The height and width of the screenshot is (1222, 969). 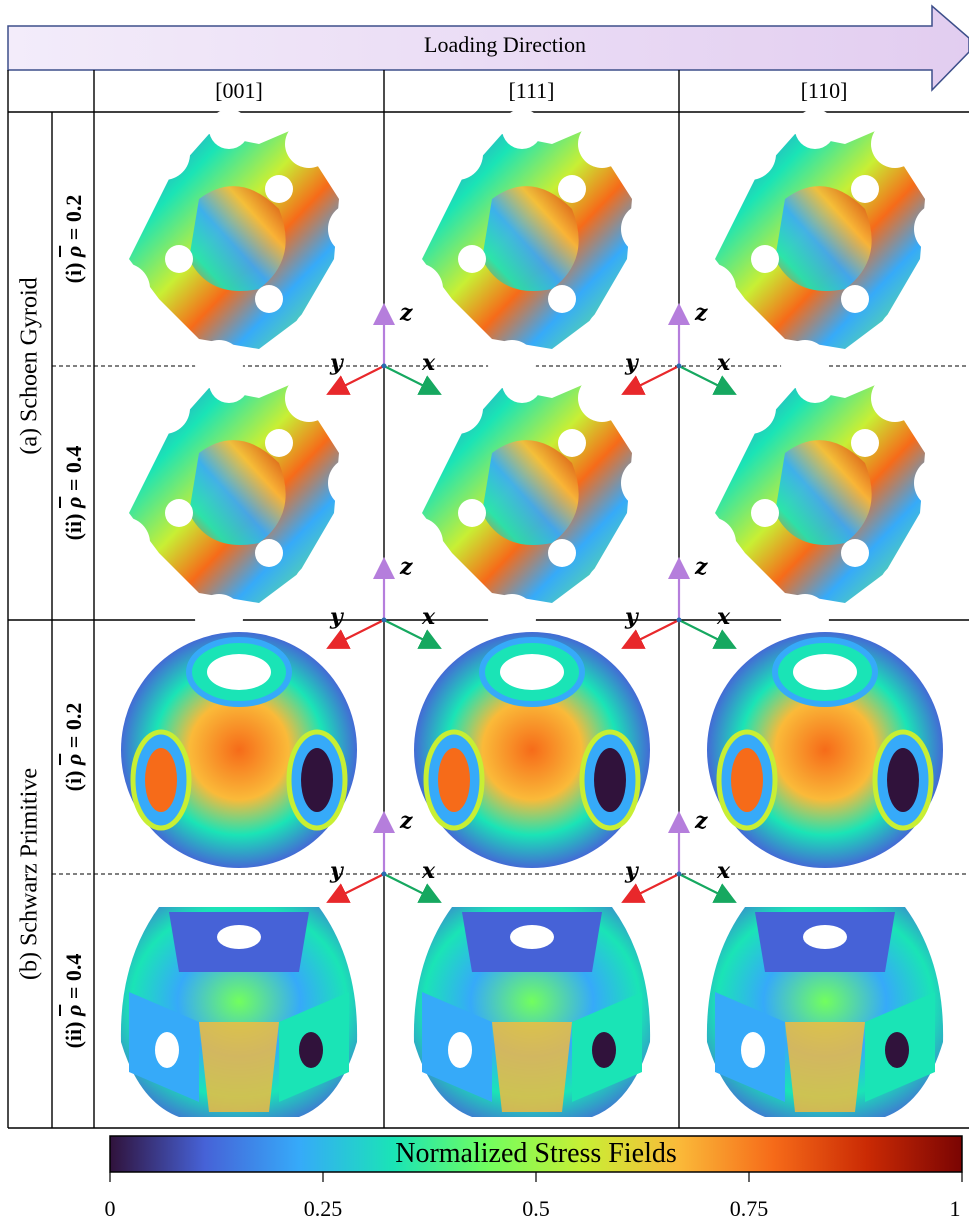 What do you see at coordinates (336, 871) in the screenshot?
I see `axis-label-y-5: y` at bounding box center [336, 871].